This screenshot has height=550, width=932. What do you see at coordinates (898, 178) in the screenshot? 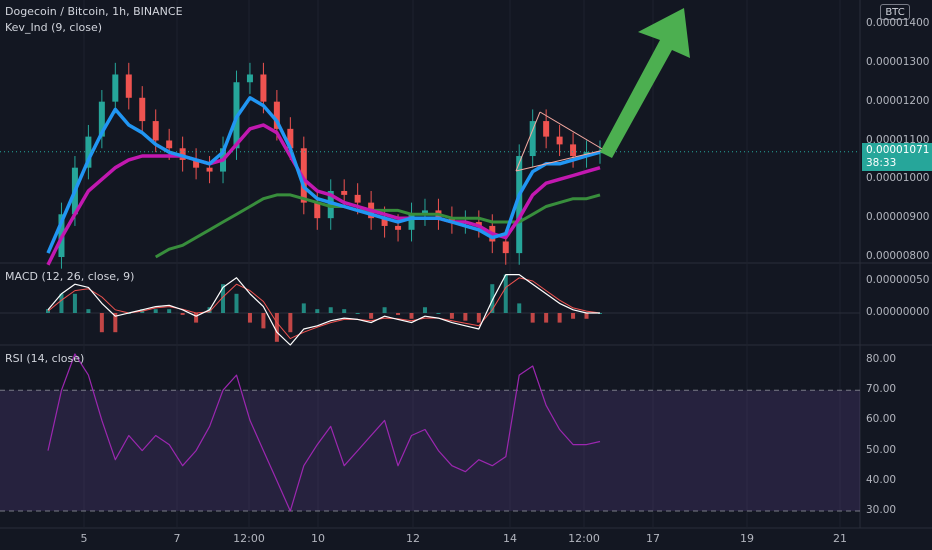
I see `y-tick-label: 0.00001000` at bounding box center [898, 178].